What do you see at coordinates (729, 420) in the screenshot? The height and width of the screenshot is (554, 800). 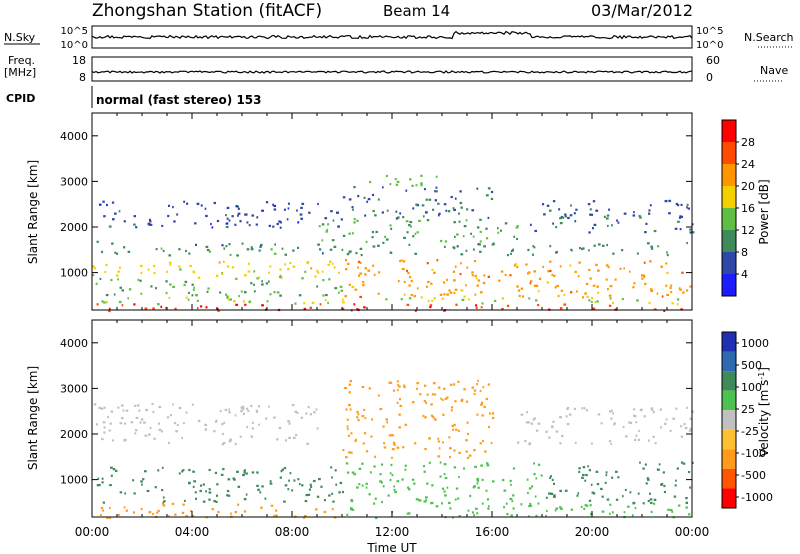 I see `velocity-colorbar-segment` at bounding box center [729, 420].